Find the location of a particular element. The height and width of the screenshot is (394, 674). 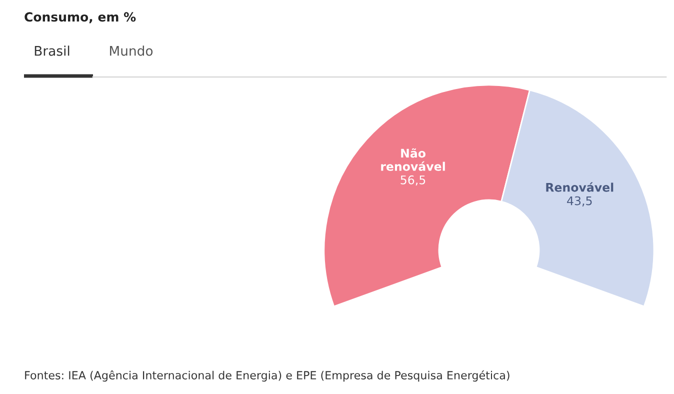

data-label: 43,5 is located at coordinates (579, 201).